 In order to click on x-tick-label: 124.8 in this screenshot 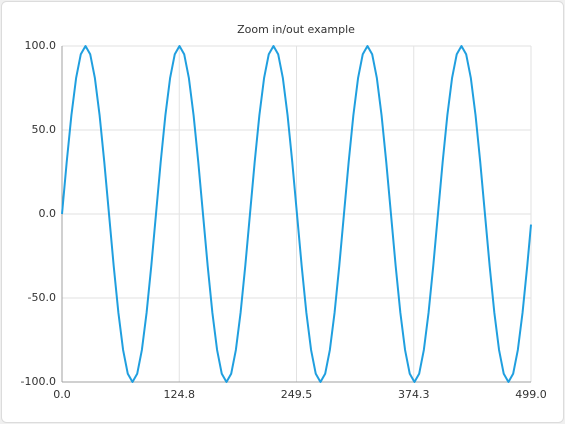, I will do `click(180, 394)`.